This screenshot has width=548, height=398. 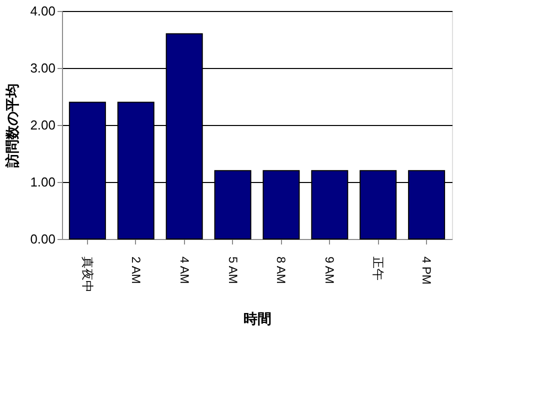 I want to click on y-tick-label: 1.00, so click(x=43, y=182).